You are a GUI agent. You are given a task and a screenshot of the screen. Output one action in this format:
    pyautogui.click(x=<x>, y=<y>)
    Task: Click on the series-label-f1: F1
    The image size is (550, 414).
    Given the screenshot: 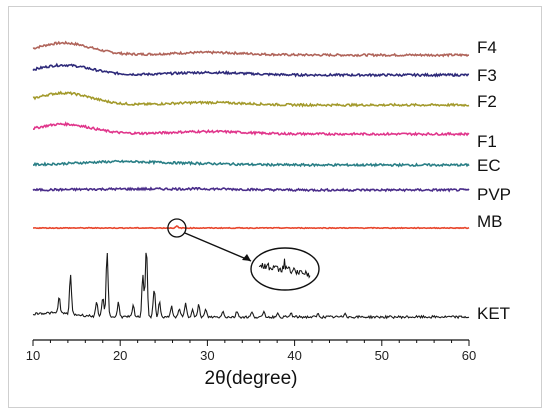 What is the action you would take?
    pyautogui.click(x=487, y=141)
    